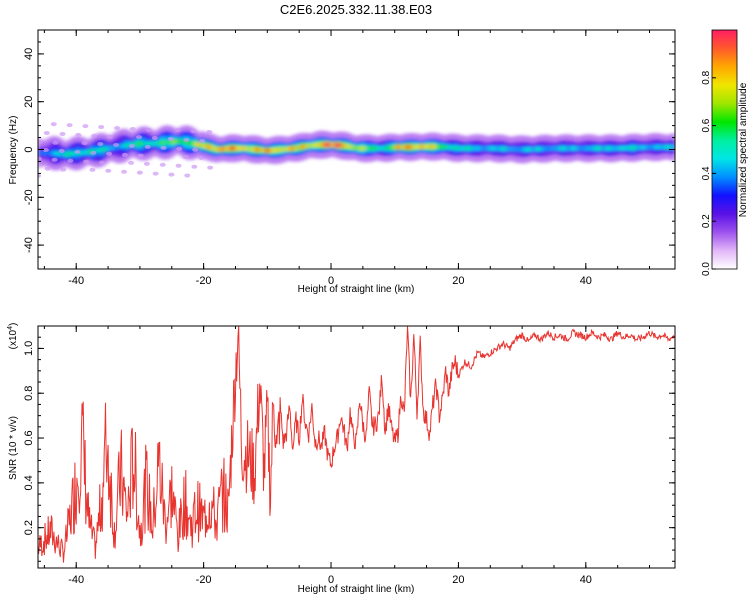  I want to click on spectrogram-ytick-label: 20, so click(29, 102).